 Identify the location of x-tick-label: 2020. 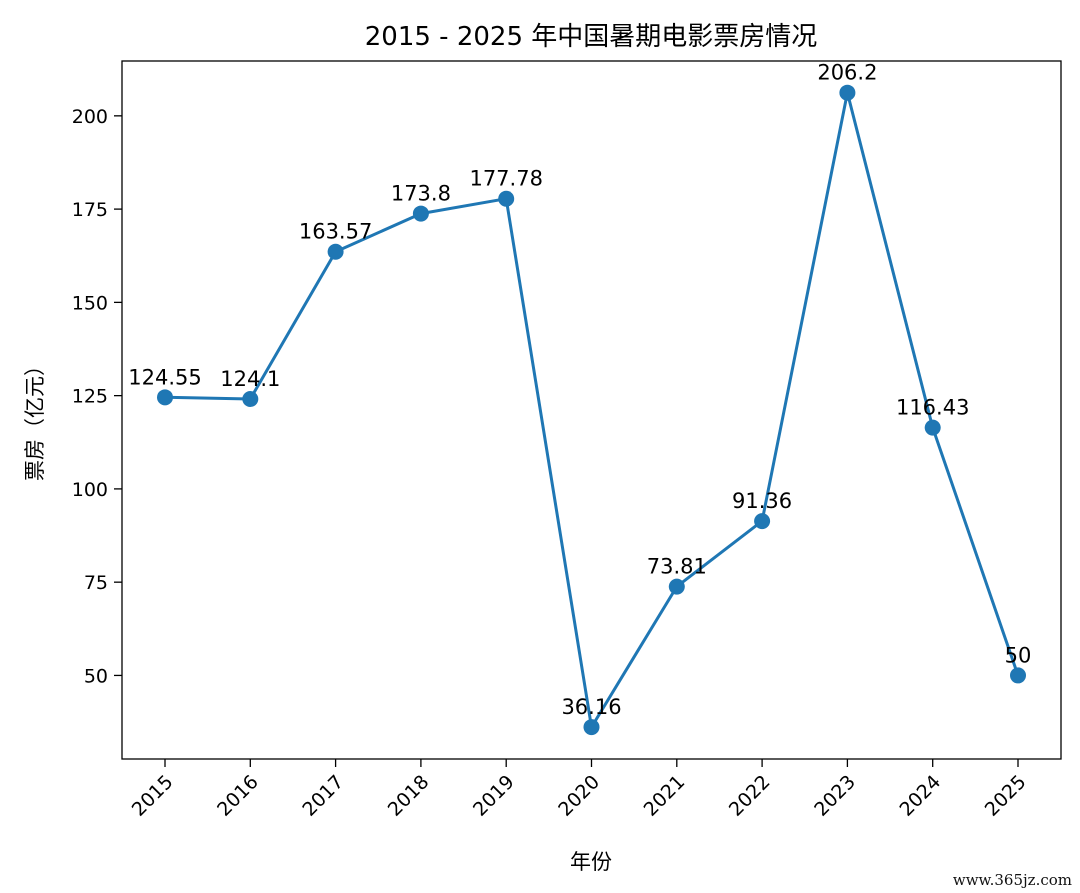
(579, 796).